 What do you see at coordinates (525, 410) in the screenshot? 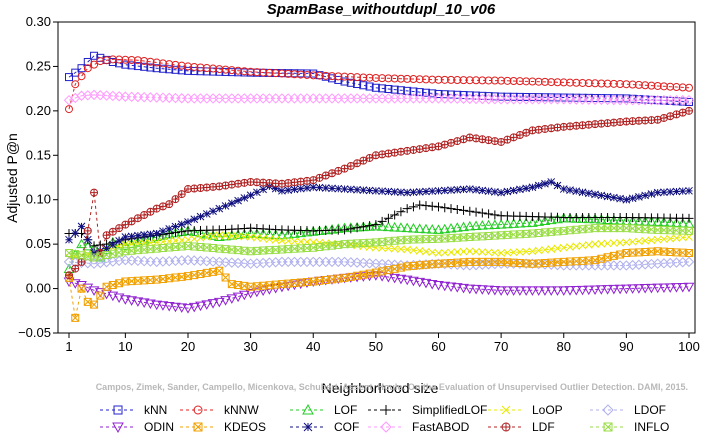
I see `legend-item: LoOP` at bounding box center [525, 410].